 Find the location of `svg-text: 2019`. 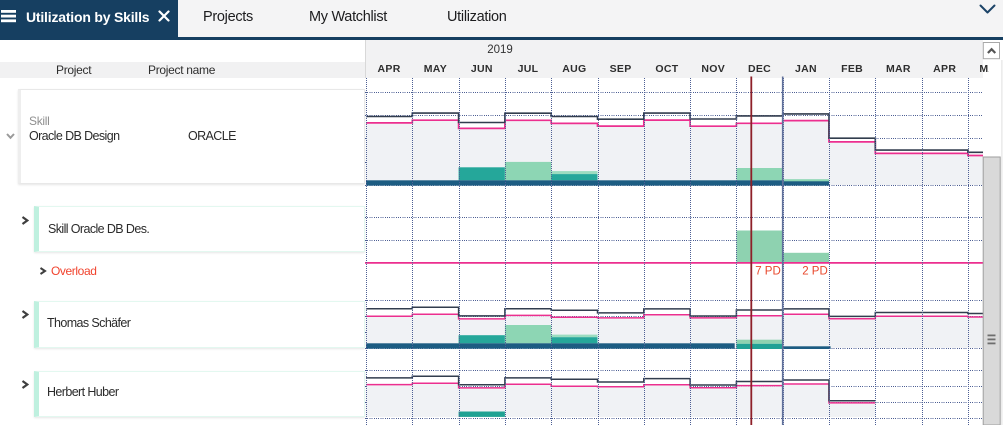

svg-text: 2019 is located at coordinates (500, 50).